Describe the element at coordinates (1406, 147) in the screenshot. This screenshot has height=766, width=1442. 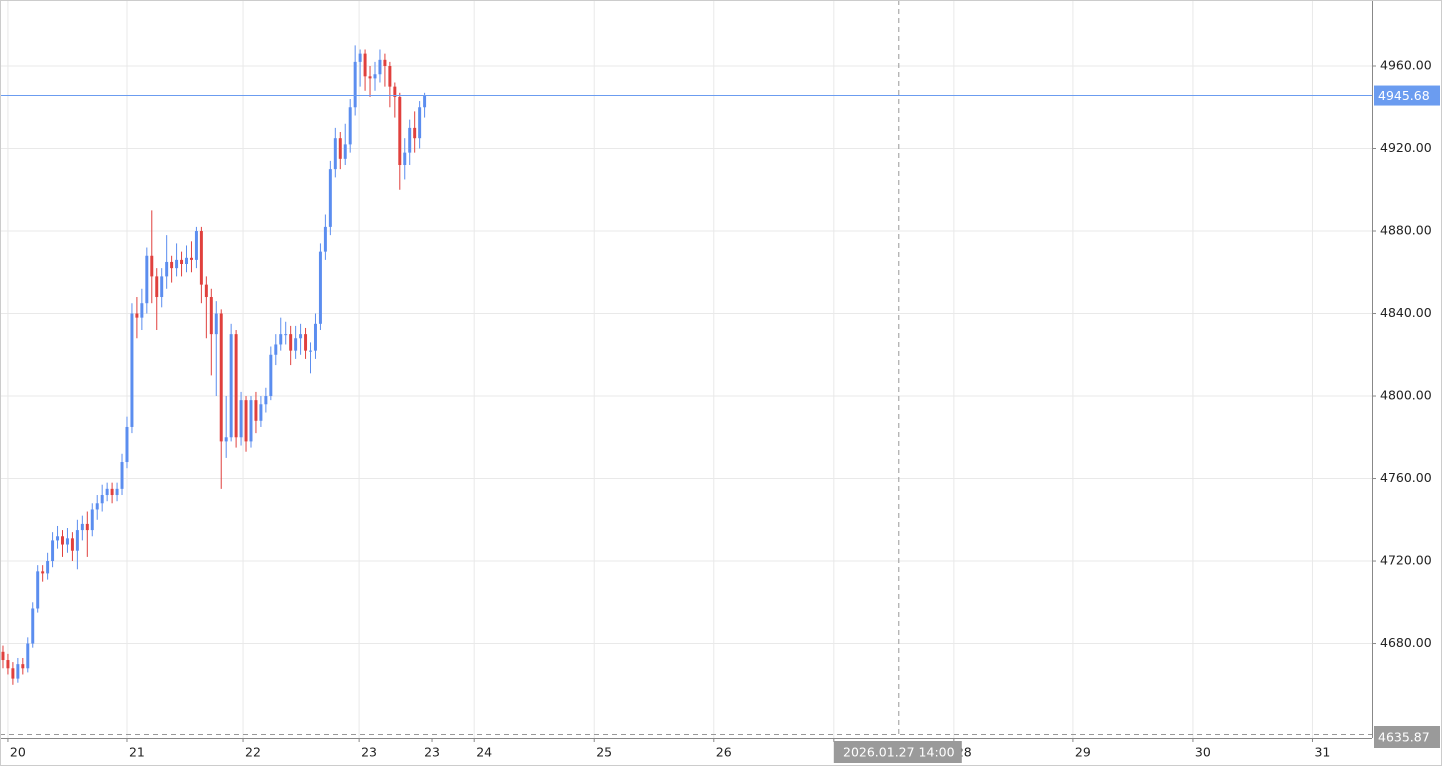
I see `y-tick-label: 4920.00` at that location.